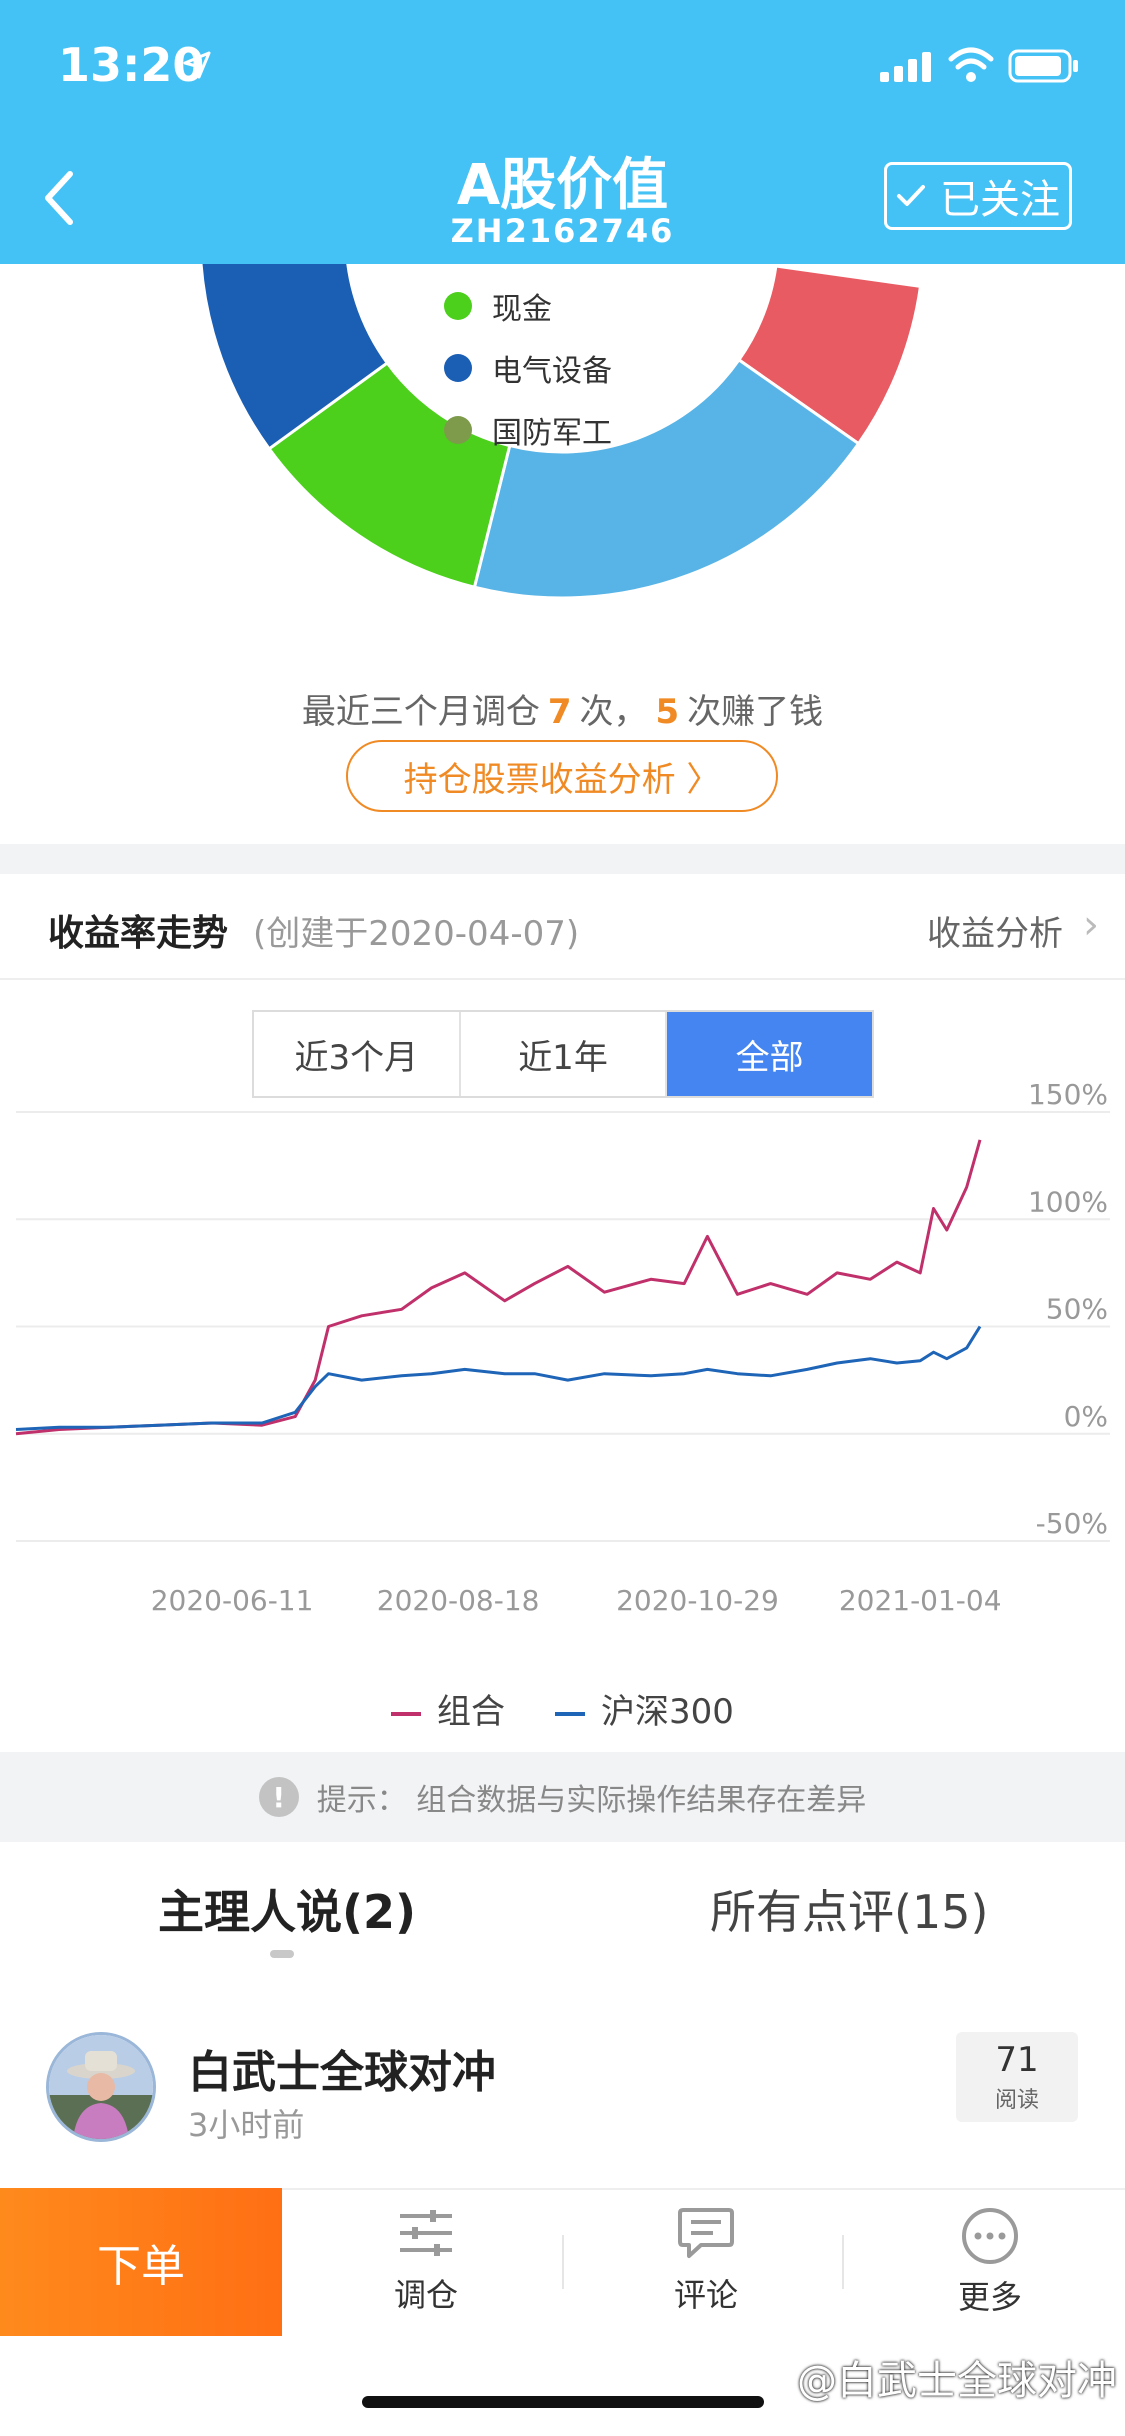 The image size is (1125, 2436). Describe the element at coordinates (426, 2233) in the screenshot. I see `sliders-icon` at that location.